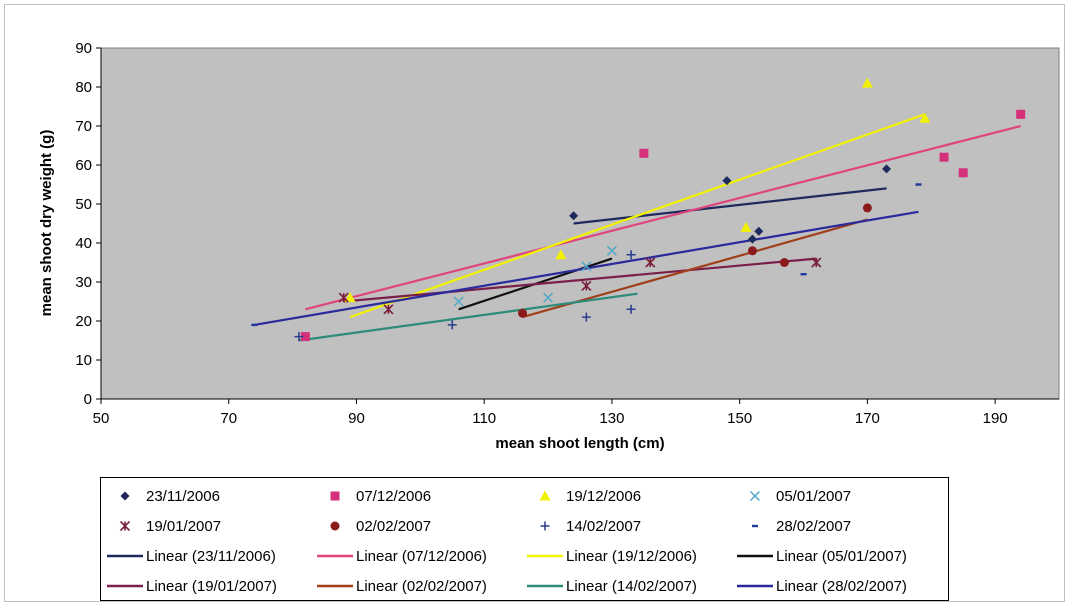 This screenshot has width=1071, height=606. Describe the element at coordinates (421, 556) in the screenshot. I see `legend-label: Linear (07/12/2006)` at that location.